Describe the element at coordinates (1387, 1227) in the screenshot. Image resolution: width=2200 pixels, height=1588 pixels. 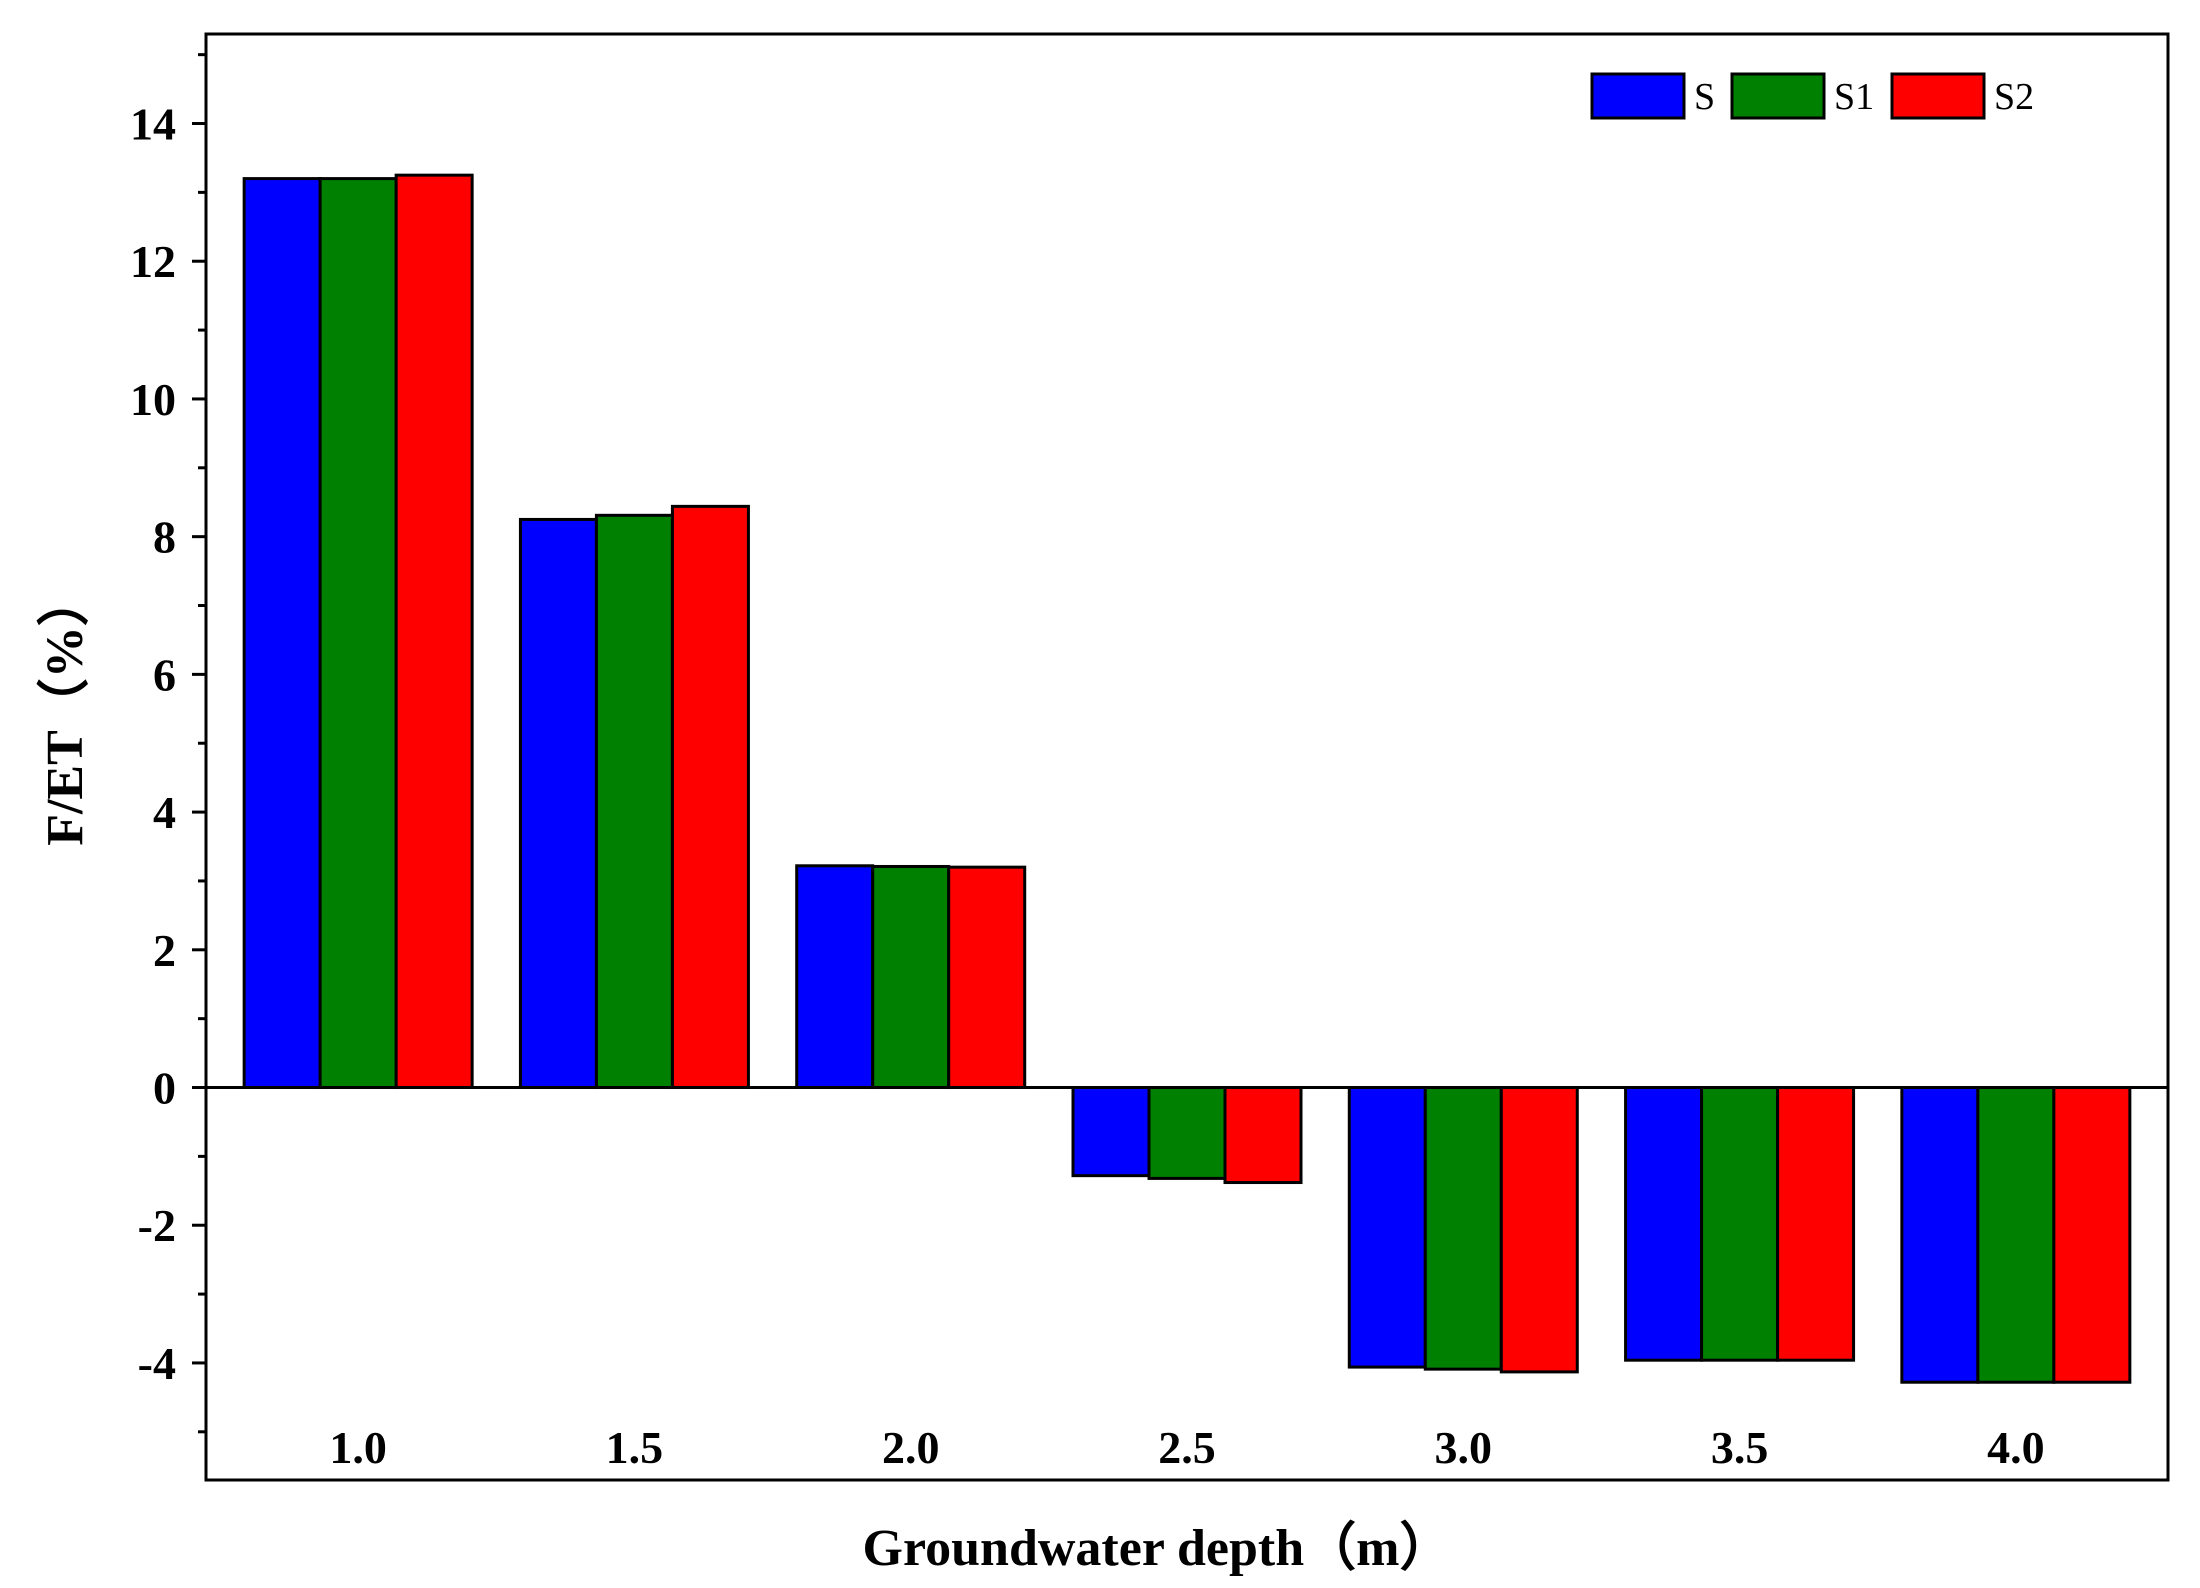
I see `bar-S-3.0` at that location.